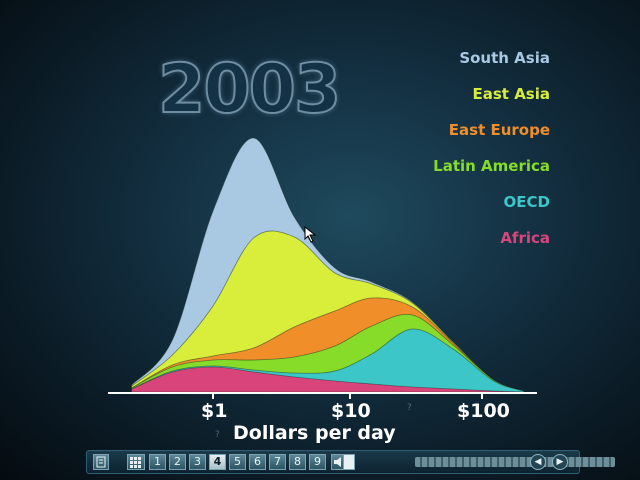  I want to click on slide-button-4: 4, so click(217, 462).